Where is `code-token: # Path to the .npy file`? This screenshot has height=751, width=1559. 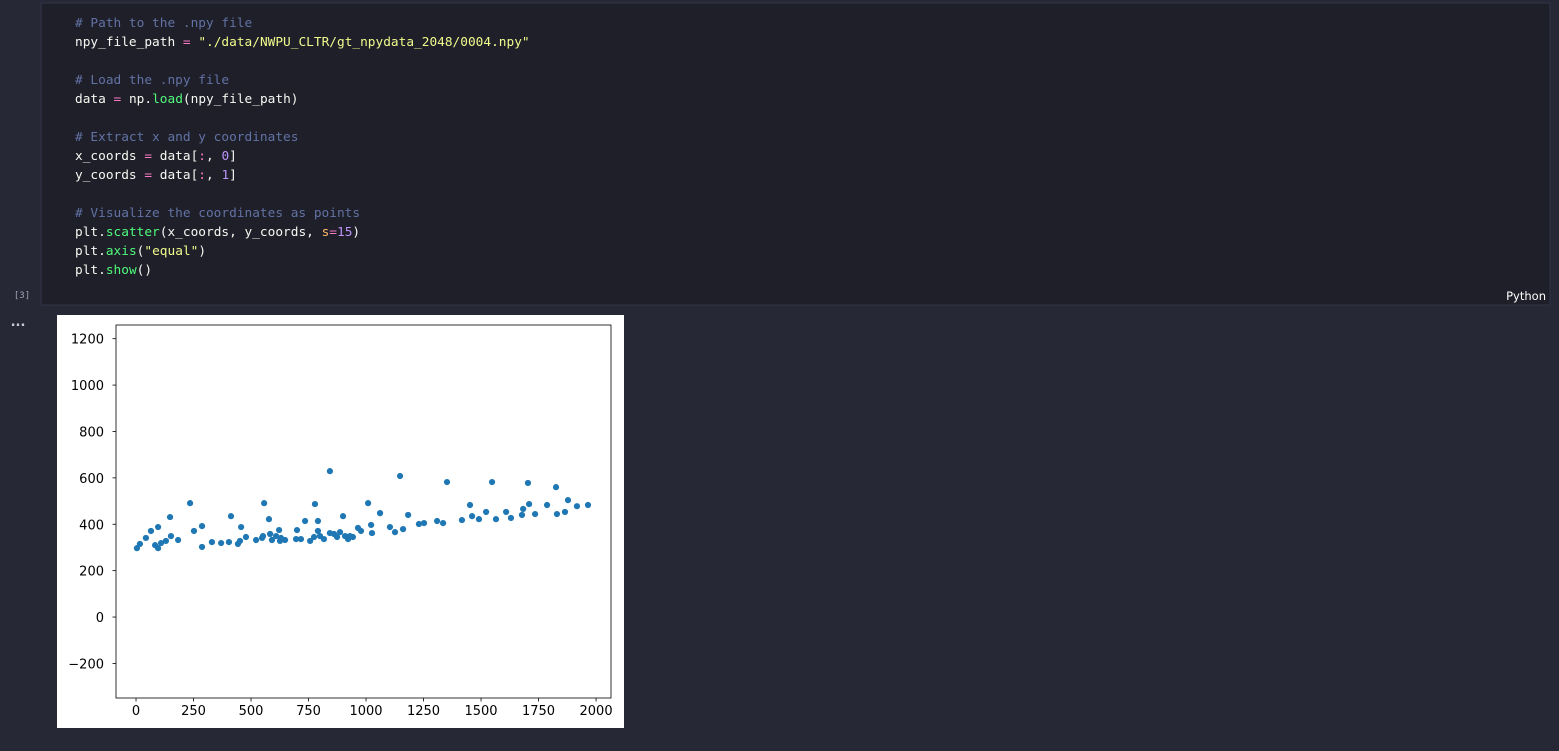 code-token: # Path to the .npy file is located at coordinates (163, 23).